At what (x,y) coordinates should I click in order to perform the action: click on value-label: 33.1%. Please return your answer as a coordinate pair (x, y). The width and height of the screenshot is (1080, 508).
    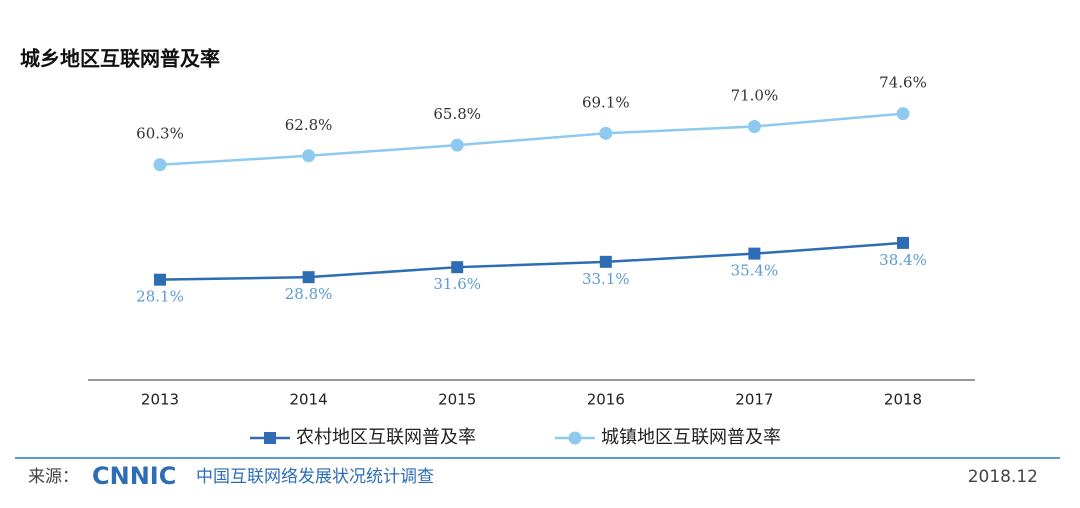
    Looking at the image, I should click on (606, 279).